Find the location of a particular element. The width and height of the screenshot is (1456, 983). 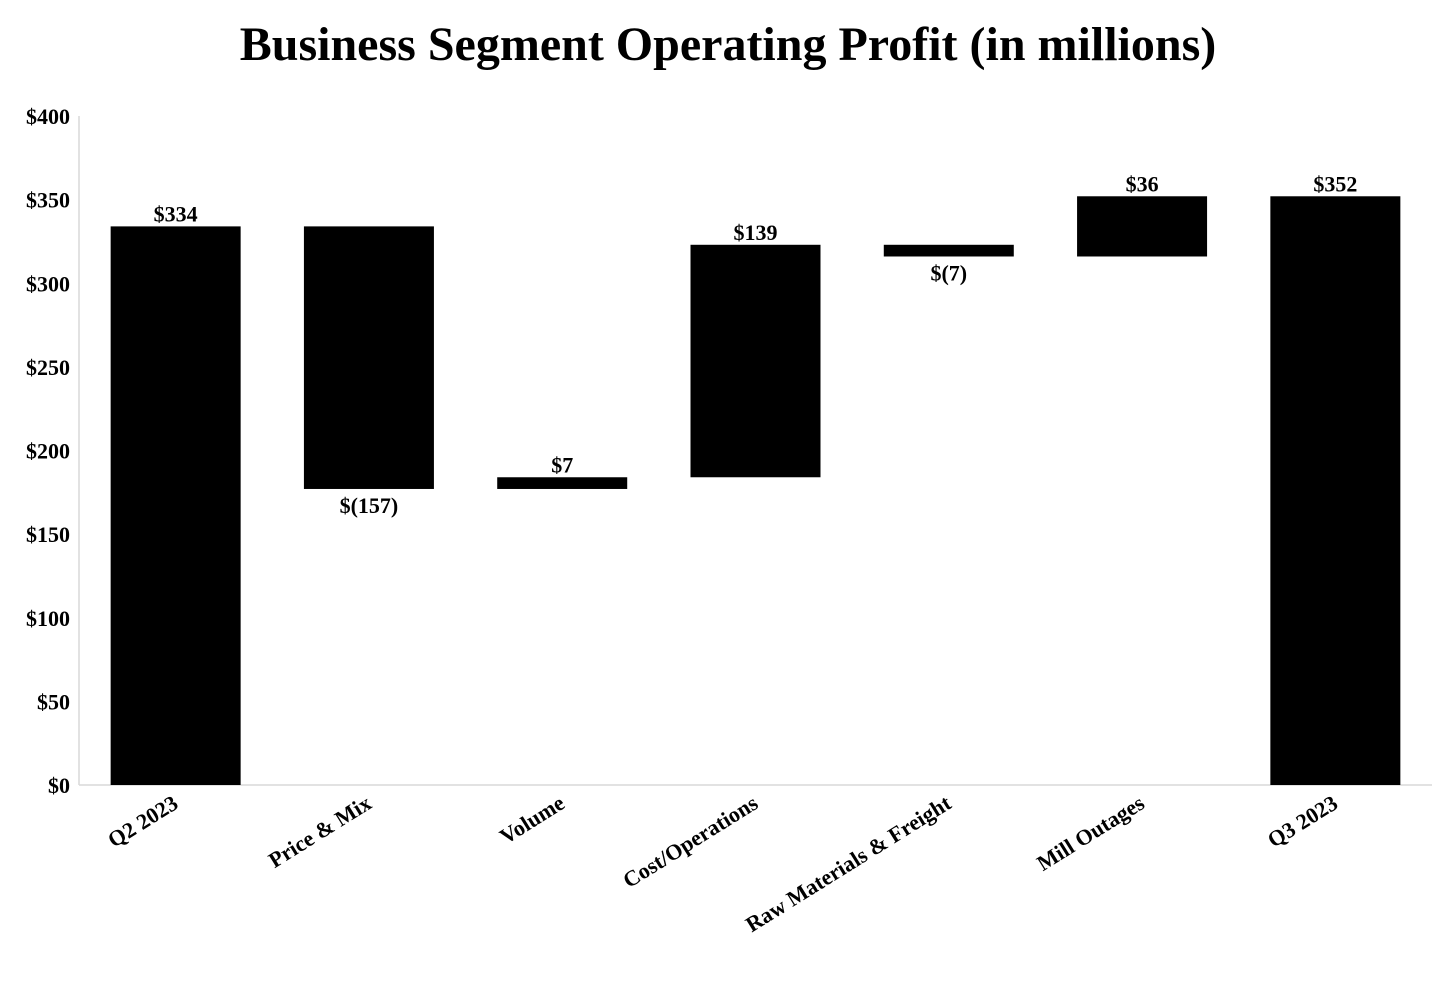

x-tick-label: Mill Outages is located at coordinates (1090, 833).